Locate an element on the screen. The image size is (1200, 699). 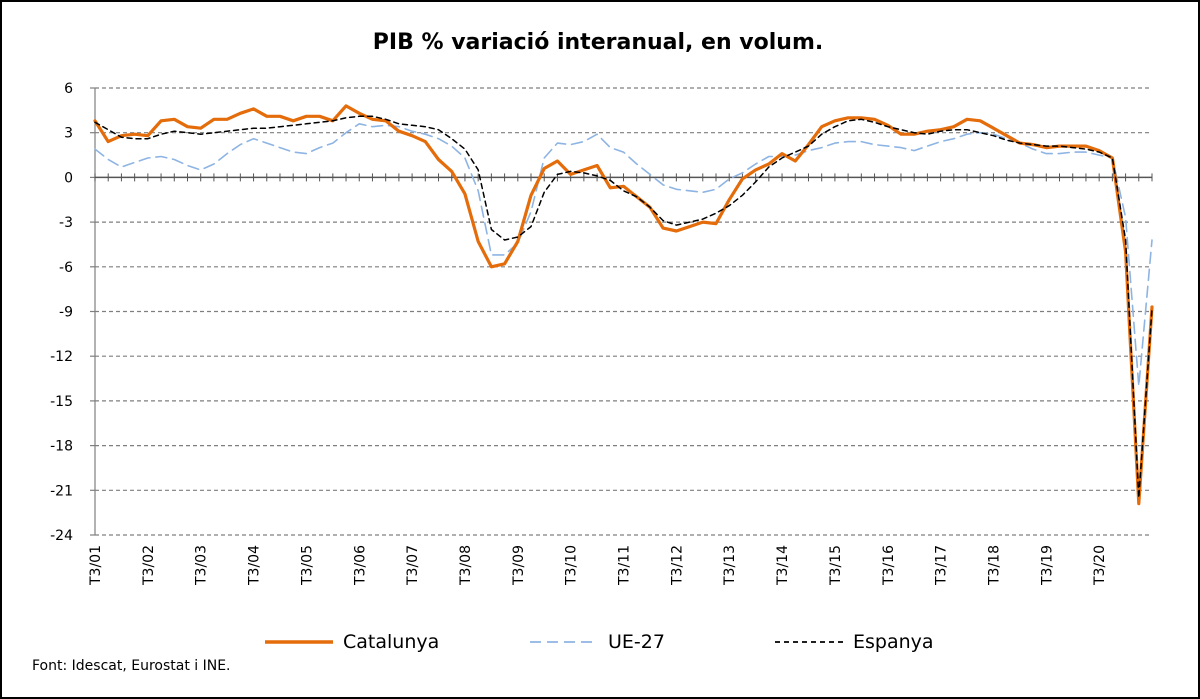
x-tick-label: T3/13 is located at coordinates (730, 565).